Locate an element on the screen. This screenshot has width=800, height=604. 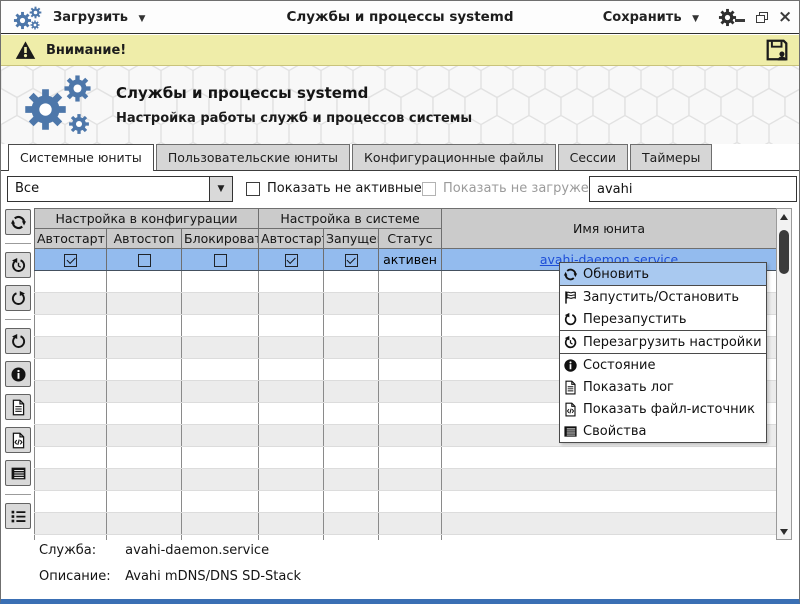
tab-user-units: Пользовательские юниты is located at coordinates (253, 157).